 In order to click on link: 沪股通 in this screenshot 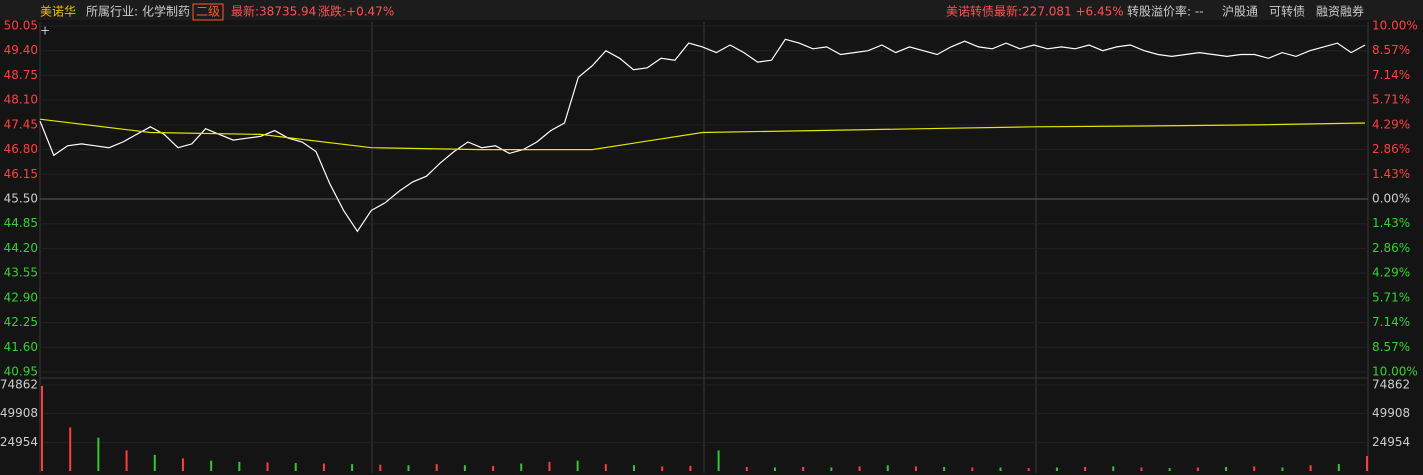, I will do `click(1240, 12)`.